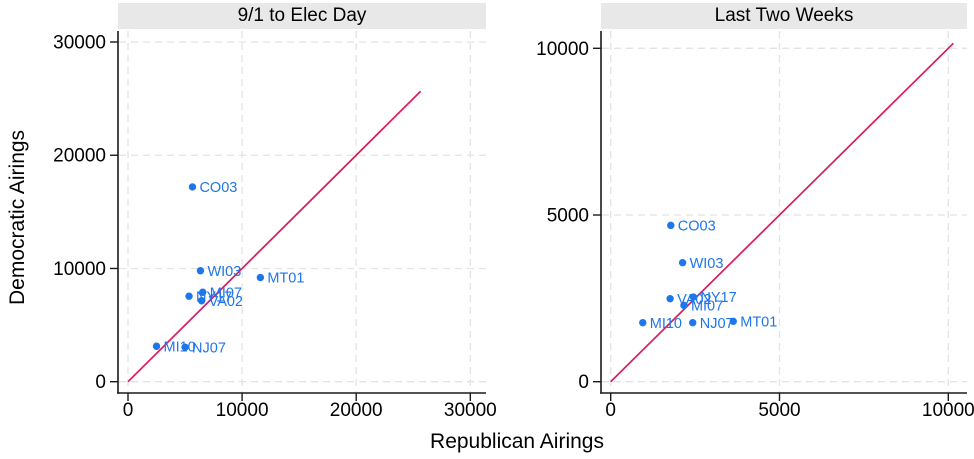 The width and height of the screenshot is (974, 459). What do you see at coordinates (356, 410) in the screenshot?
I see `x-tick-label: 20000` at bounding box center [356, 410].